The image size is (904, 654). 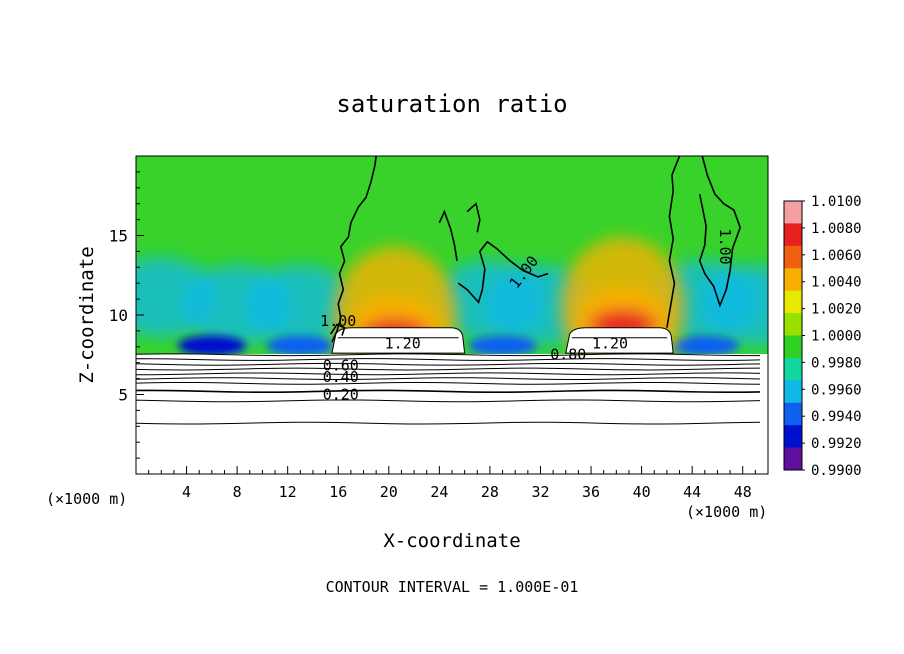 I want to click on y-tick-label: 10, so click(x=118, y=315).